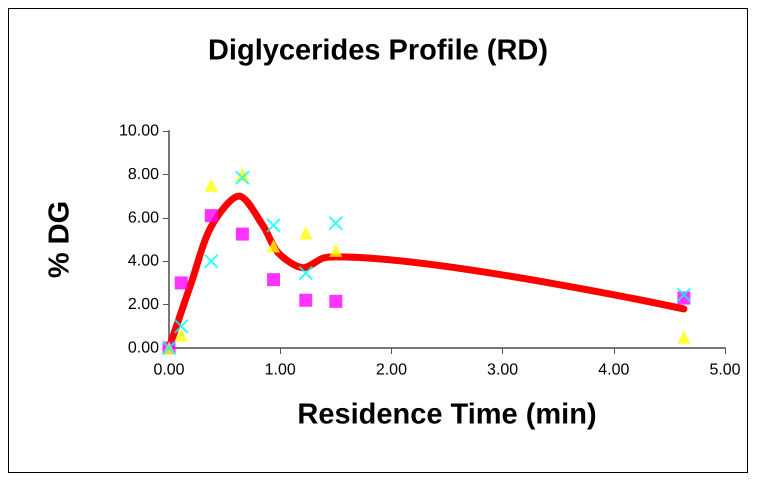  I want to click on x-tick-label: 4.00, so click(614, 370).